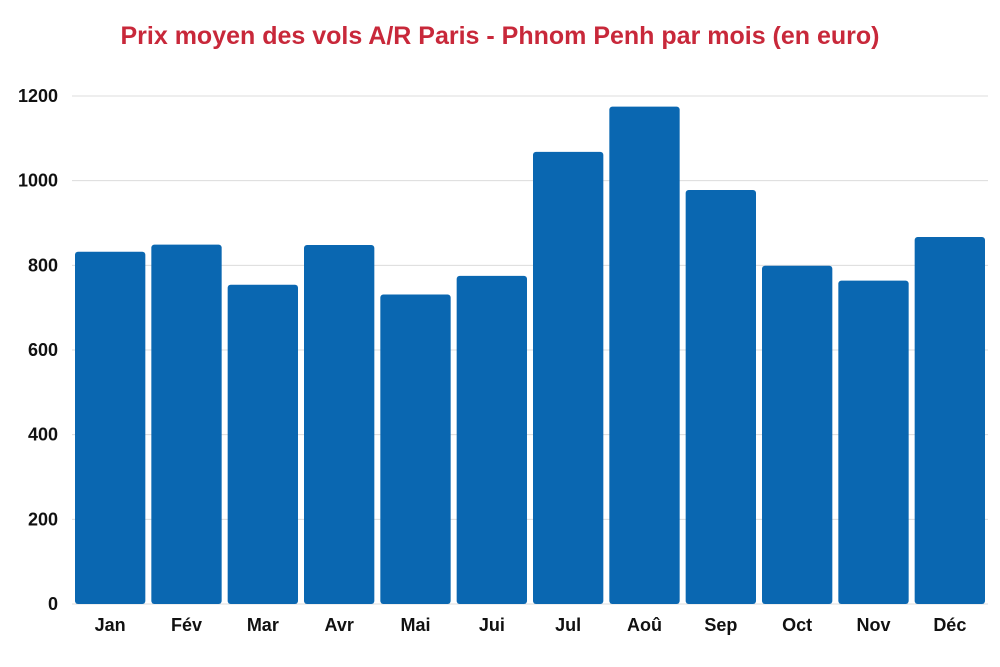 Image resolution: width=1000 pixels, height=667 pixels. Describe the element at coordinates (43, 519) in the screenshot. I see `y-tick-label: 200` at that location.